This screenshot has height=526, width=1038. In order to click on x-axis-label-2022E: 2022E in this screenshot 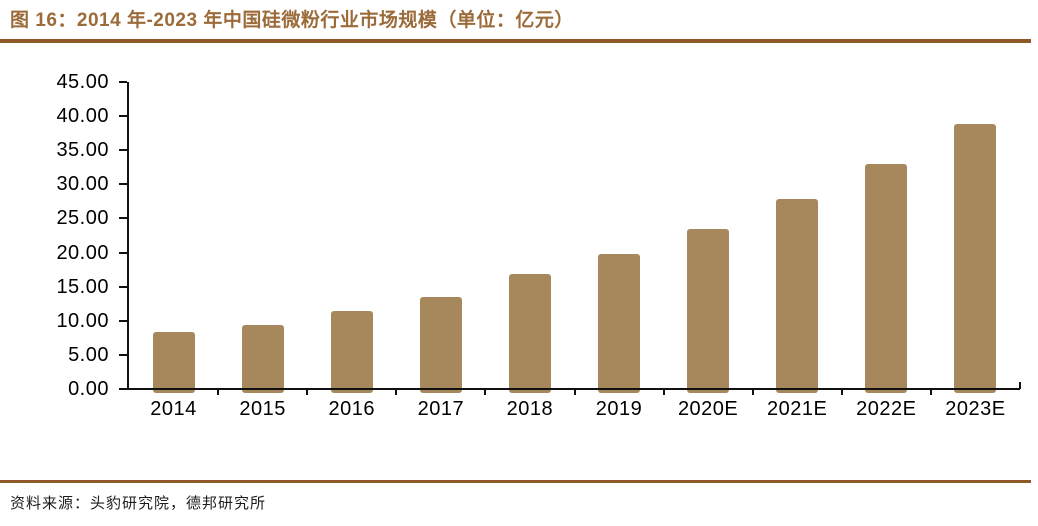, I will do `click(886, 409)`.